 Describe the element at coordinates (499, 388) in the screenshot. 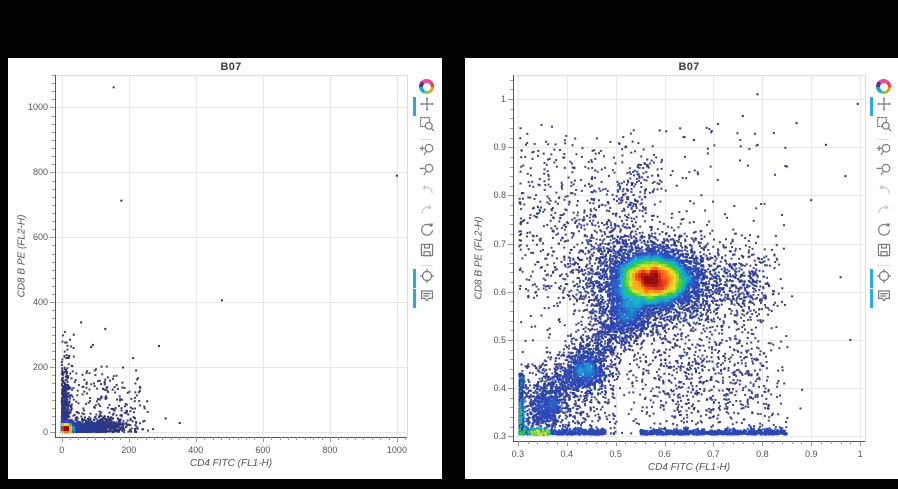

I see `y-tick-label: 0.4` at that location.